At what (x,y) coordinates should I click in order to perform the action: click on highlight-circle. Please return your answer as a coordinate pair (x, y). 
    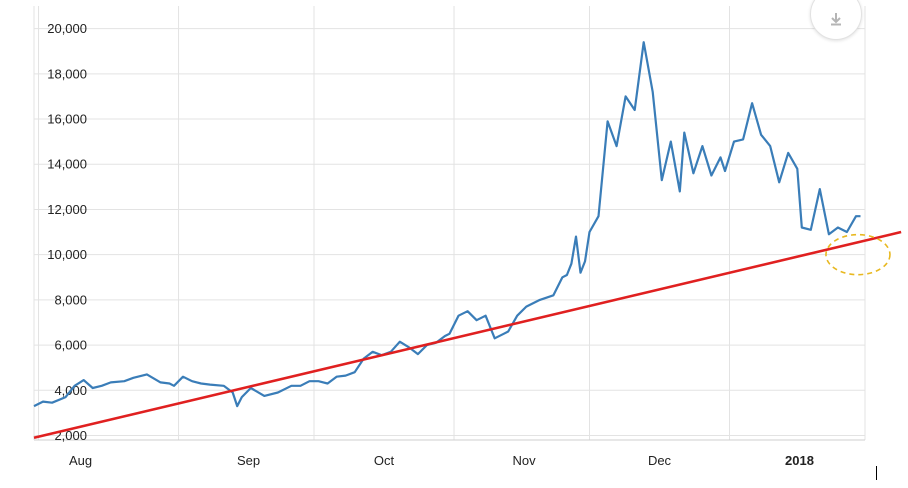
    Looking at the image, I should click on (858, 254).